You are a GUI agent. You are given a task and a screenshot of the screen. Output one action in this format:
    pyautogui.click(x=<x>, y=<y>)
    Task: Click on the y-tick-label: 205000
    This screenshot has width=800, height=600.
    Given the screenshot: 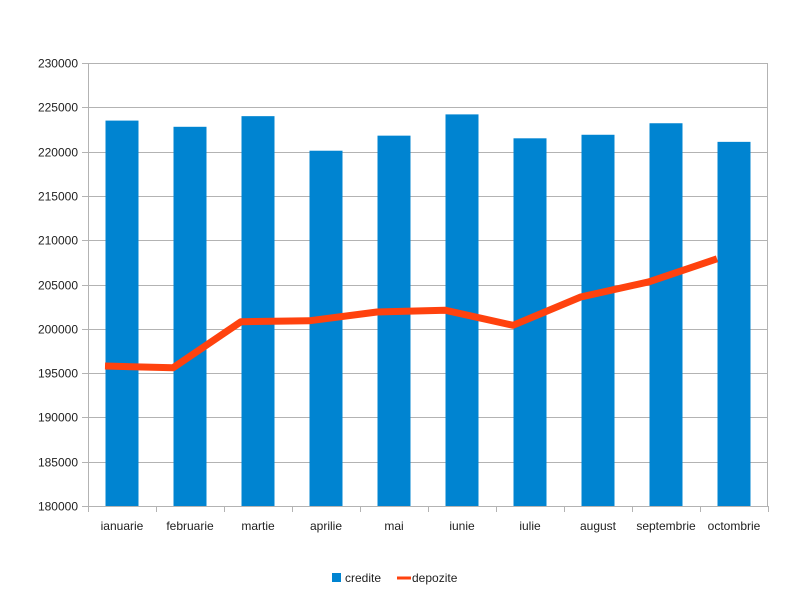 What is the action you would take?
    pyautogui.click(x=58, y=286)
    